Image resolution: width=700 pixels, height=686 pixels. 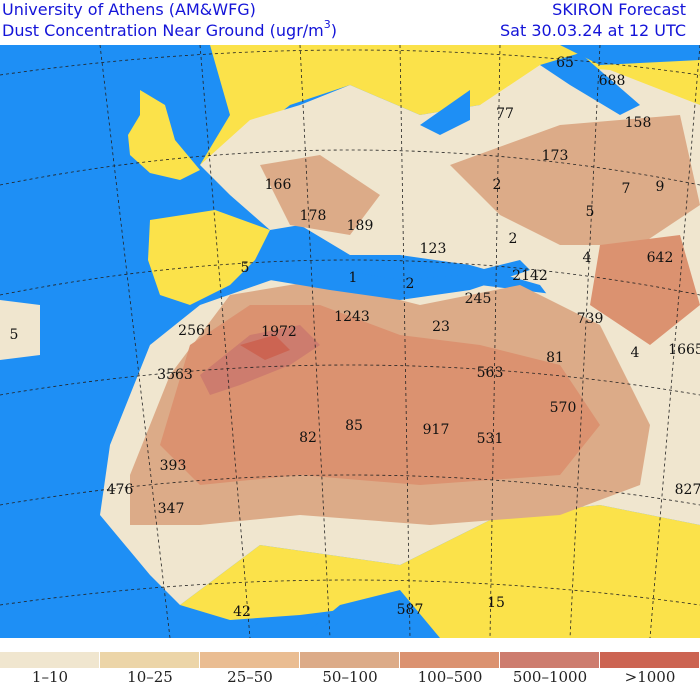 What do you see at coordinates (638, 123) in the screenshot?
I see `map-value-label: 158` at bounding box center [638, 123].